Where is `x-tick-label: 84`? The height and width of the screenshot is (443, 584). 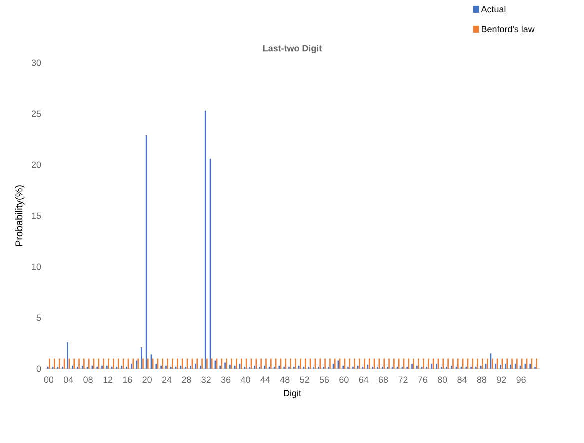 x-tick-label: 84 is located at coordinates (462, 380).